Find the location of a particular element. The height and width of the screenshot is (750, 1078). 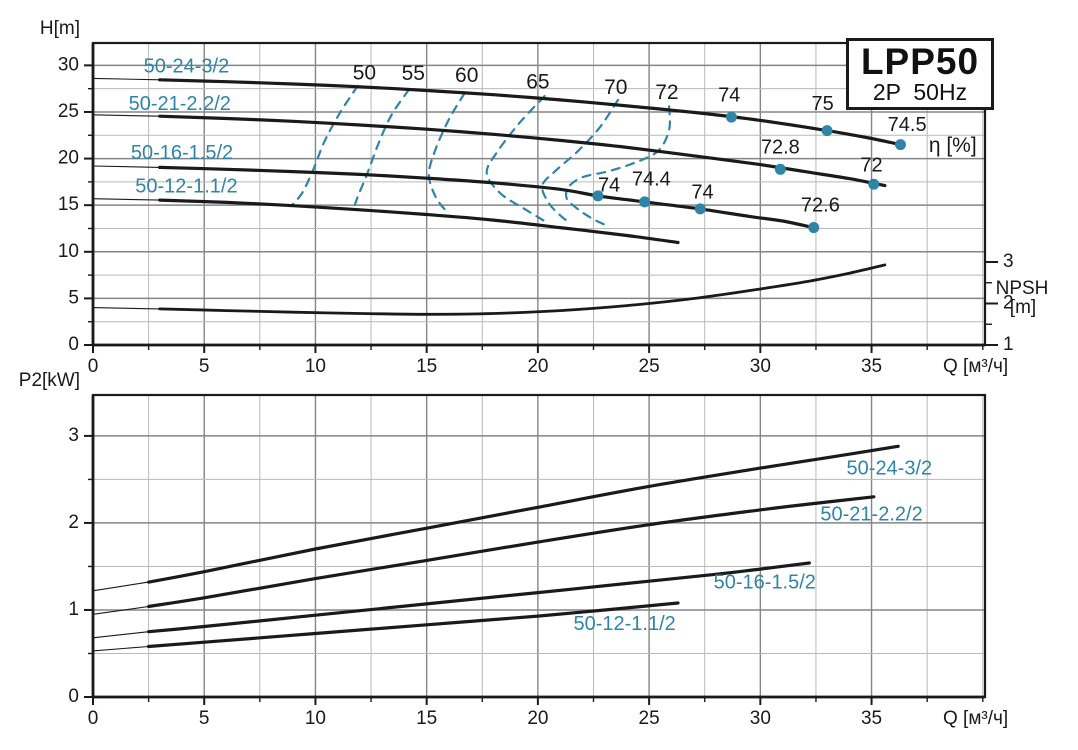

pump-curve-50-24-3/2 is located at coordinates (523, 514).